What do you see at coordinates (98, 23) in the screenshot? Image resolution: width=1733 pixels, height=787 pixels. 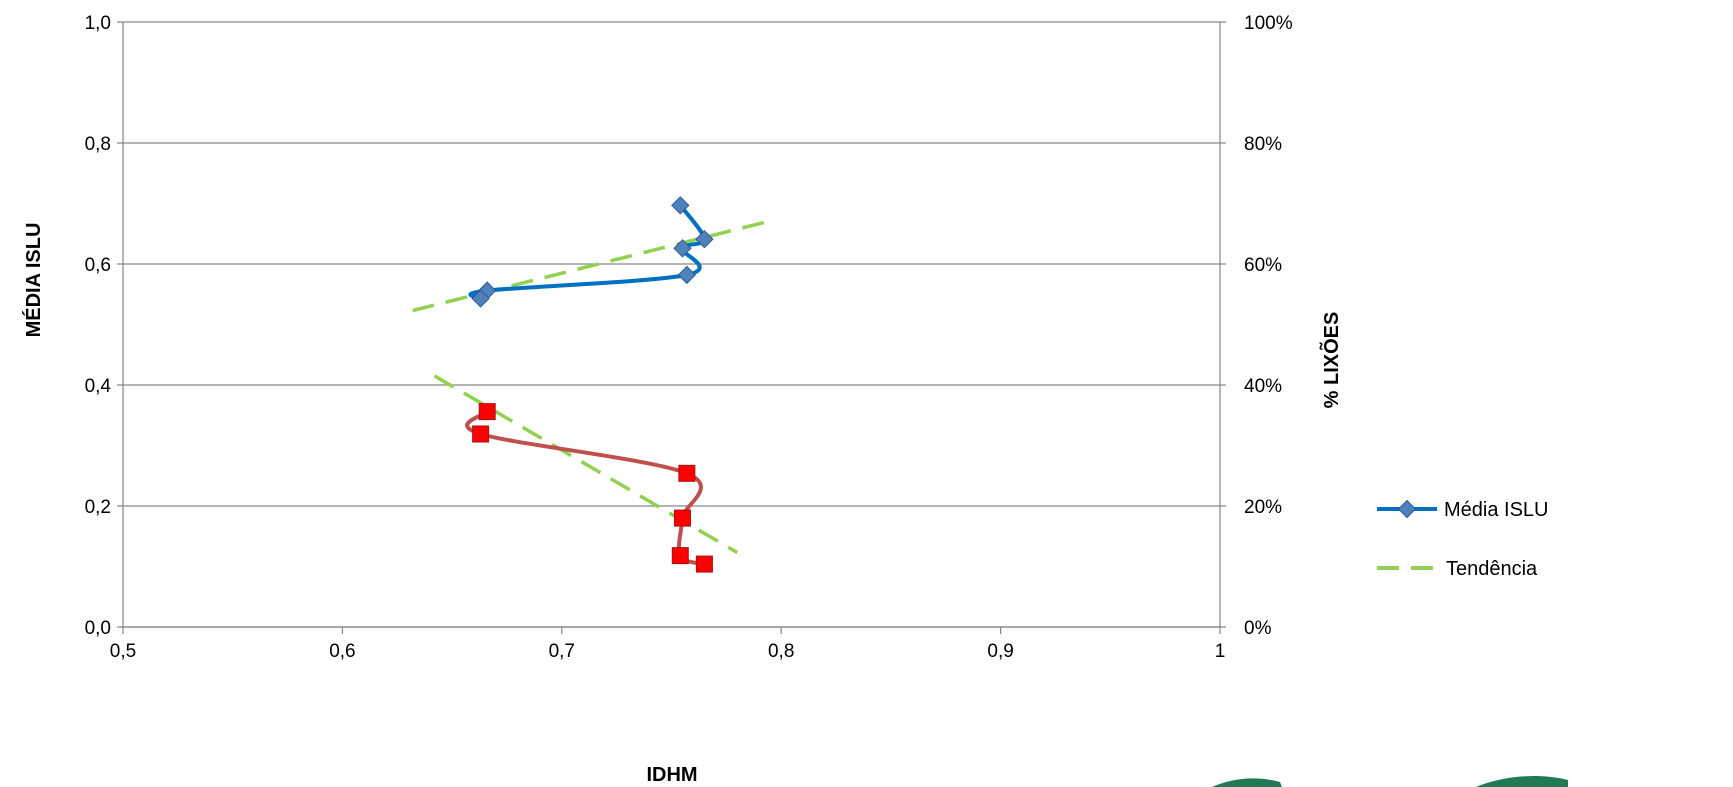 I see `y-tick-label: 1,0` at bounding box center [98, 23].